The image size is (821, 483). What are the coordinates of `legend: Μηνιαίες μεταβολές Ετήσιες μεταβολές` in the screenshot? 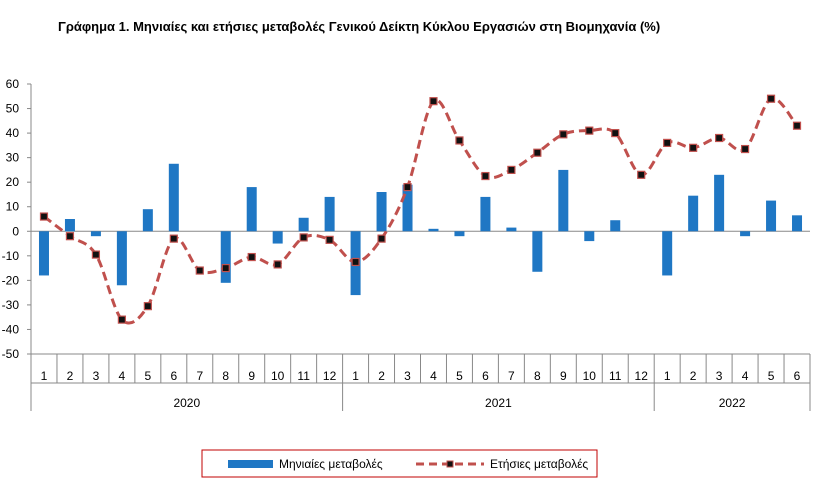 It's located at (399, 463).